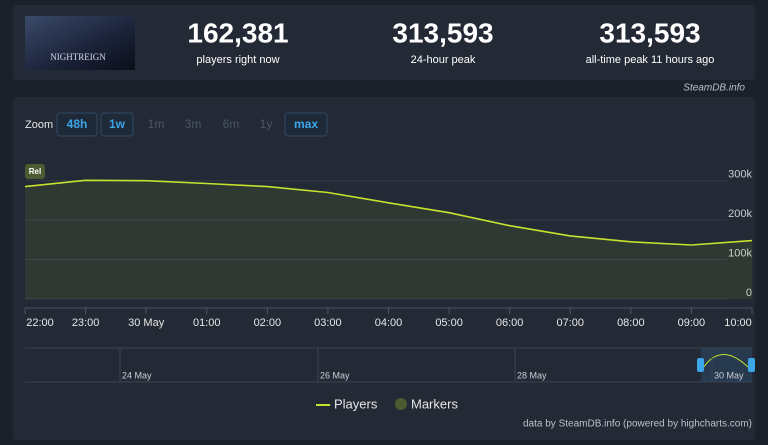 This screenshot has width=768, height=445. What do you see at coordinates (714, 88) in the screenshot?
I see `source-link: SteamDB.info` at bounding box center [714, 88].